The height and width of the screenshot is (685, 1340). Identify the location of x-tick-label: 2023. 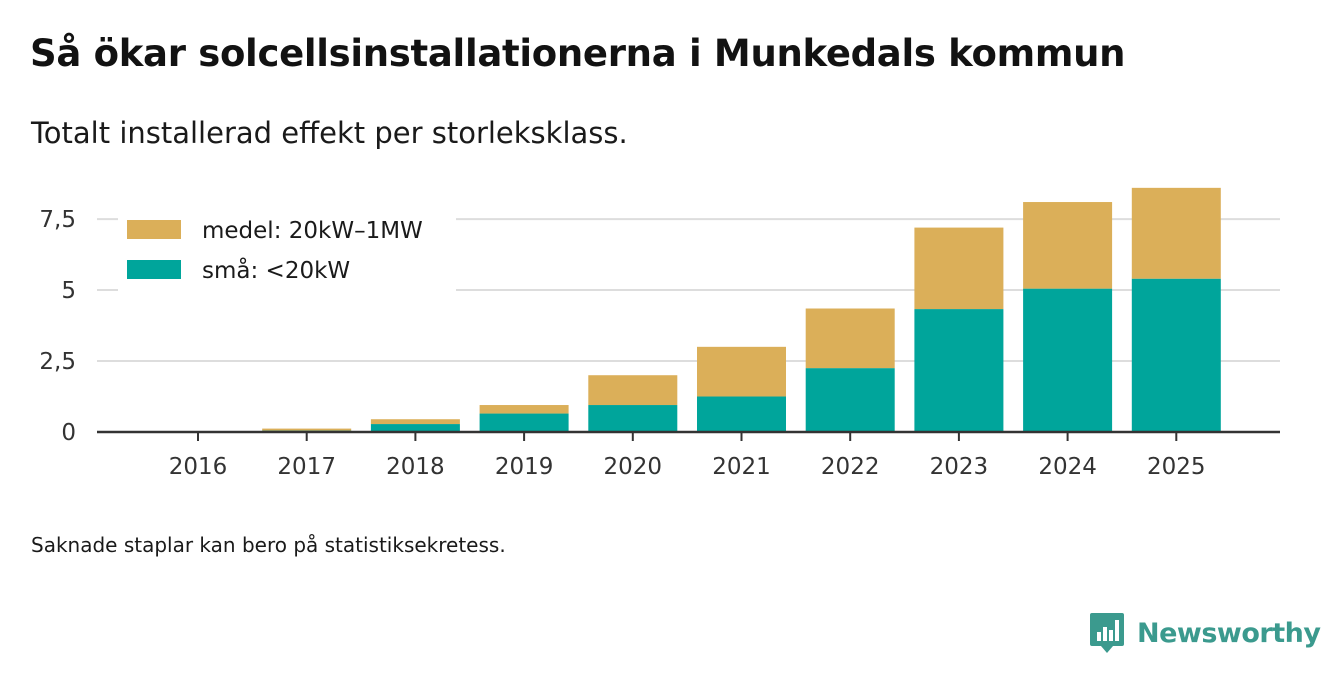
(959, 467).